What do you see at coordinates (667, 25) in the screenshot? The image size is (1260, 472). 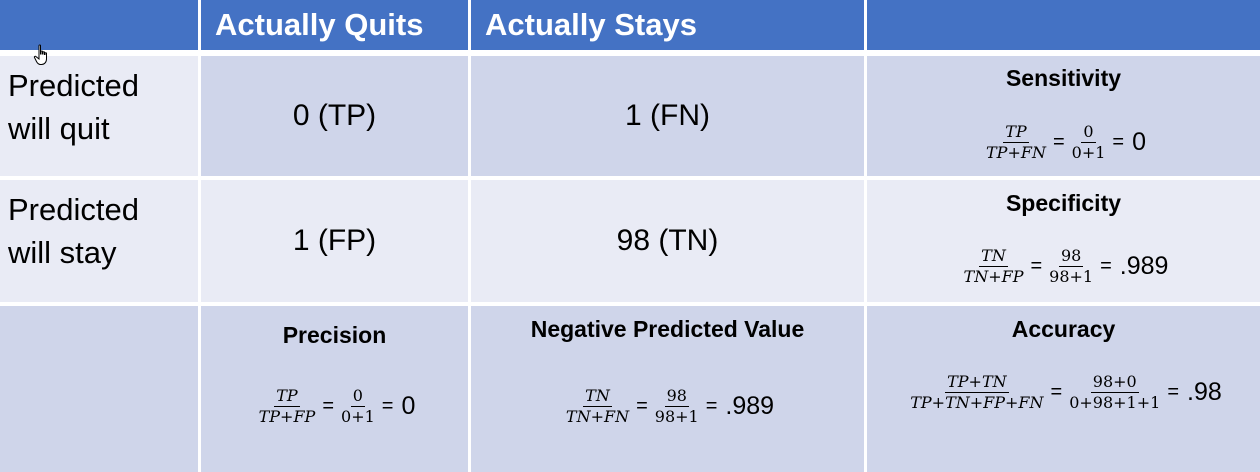 I see `header-actually-stays: Actually Stays` at bounding box center [667, 25].